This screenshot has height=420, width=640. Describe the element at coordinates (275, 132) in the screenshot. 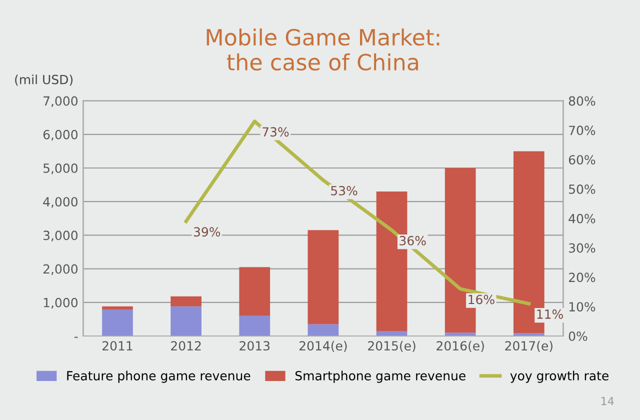

I see `data-label: 73%` at that location.